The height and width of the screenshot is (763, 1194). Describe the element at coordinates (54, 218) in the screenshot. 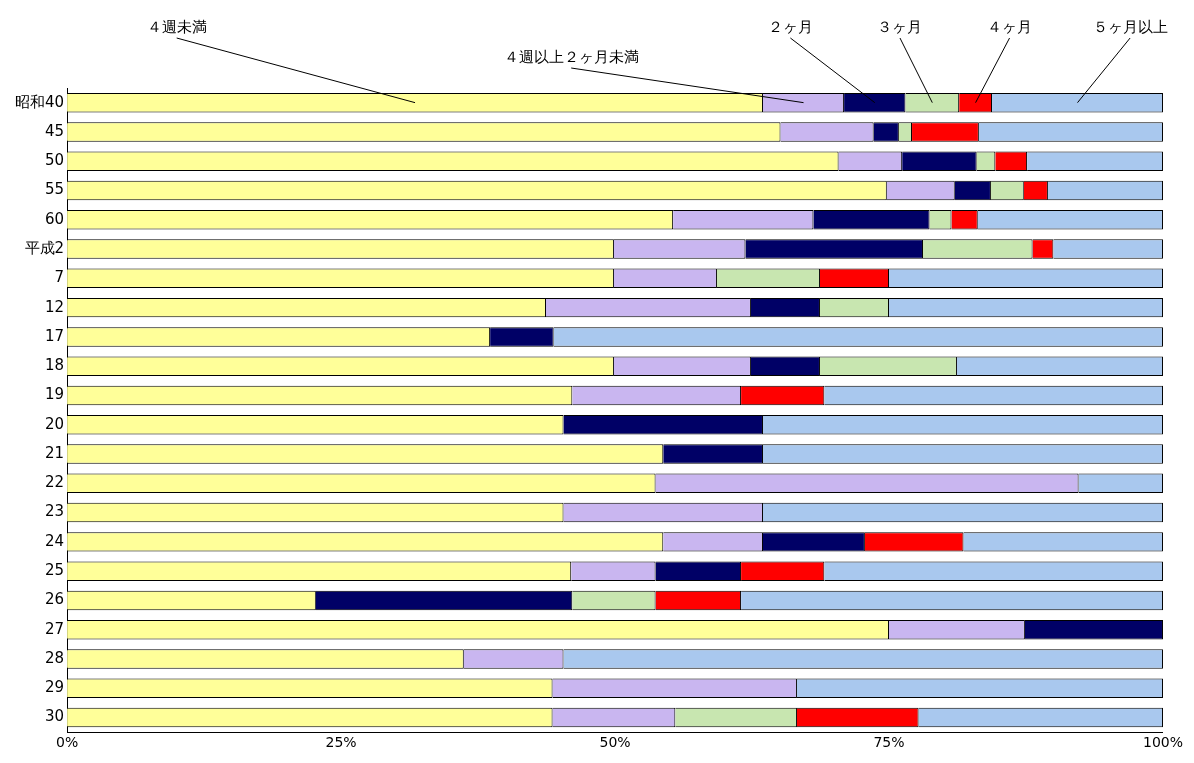

I see `y-tick-label: 60` at that location.